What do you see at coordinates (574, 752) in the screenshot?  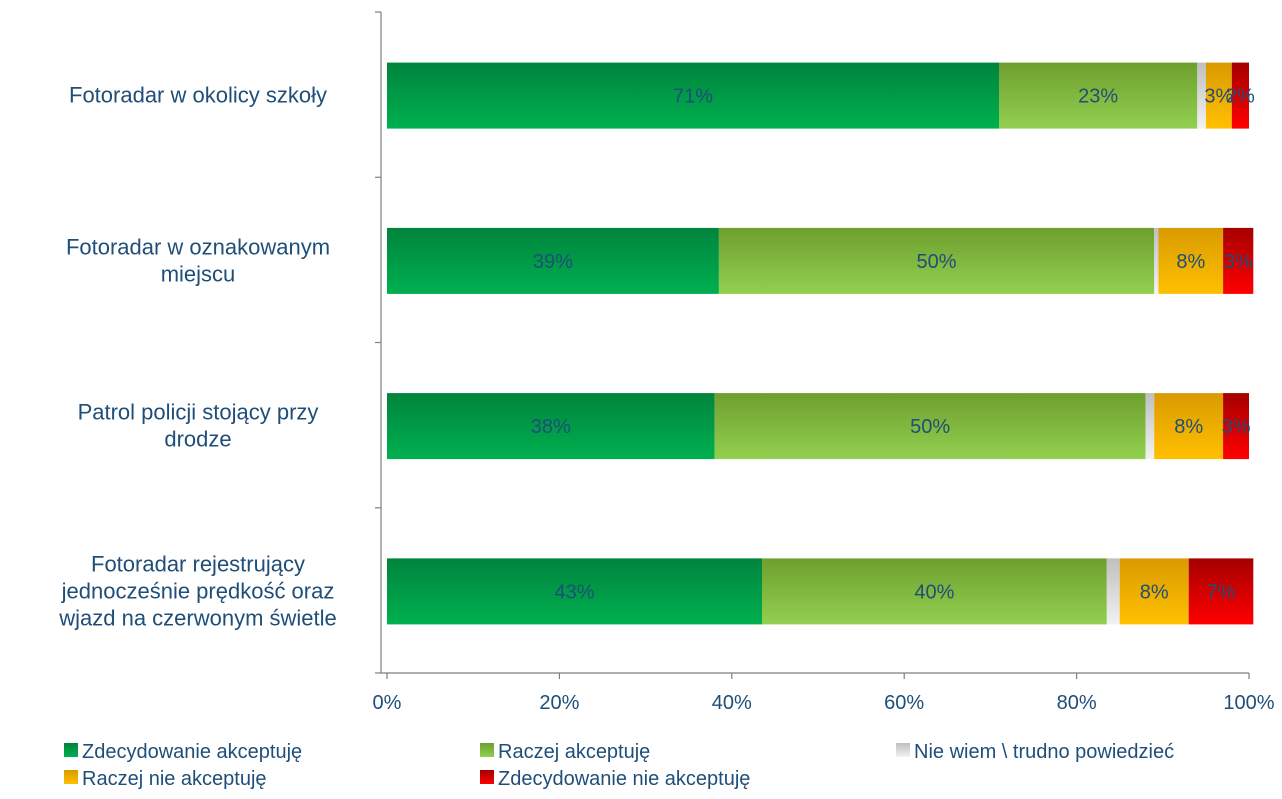 I see `legend-label: Raczej akceptuję` at bounding box center [574, 752].